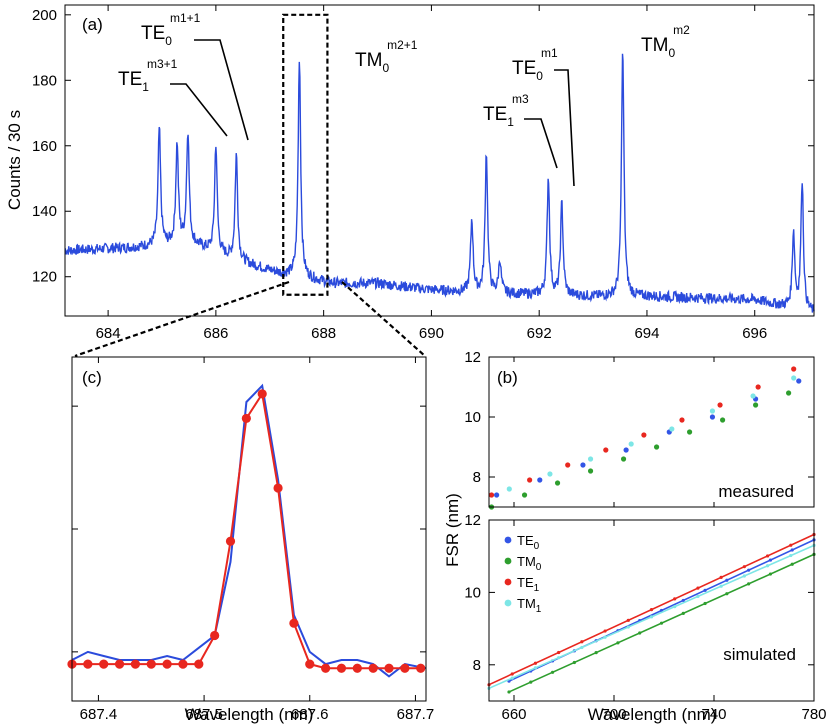 This screenshot has height=724, width=830. What do you see at coordinates (539, 333) in the screenshot?
I see `panel-a-xtick-label: 692` at bounding box center [539, 333].